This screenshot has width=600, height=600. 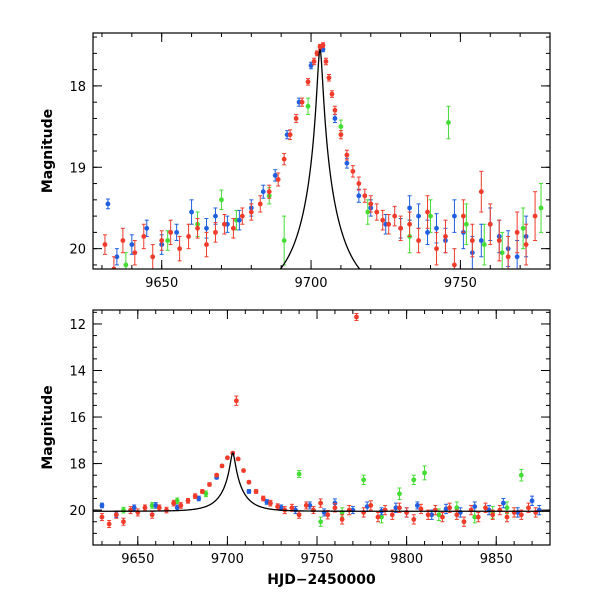 I want to click on y-tick-label: 20, so click(x=77, y=511).